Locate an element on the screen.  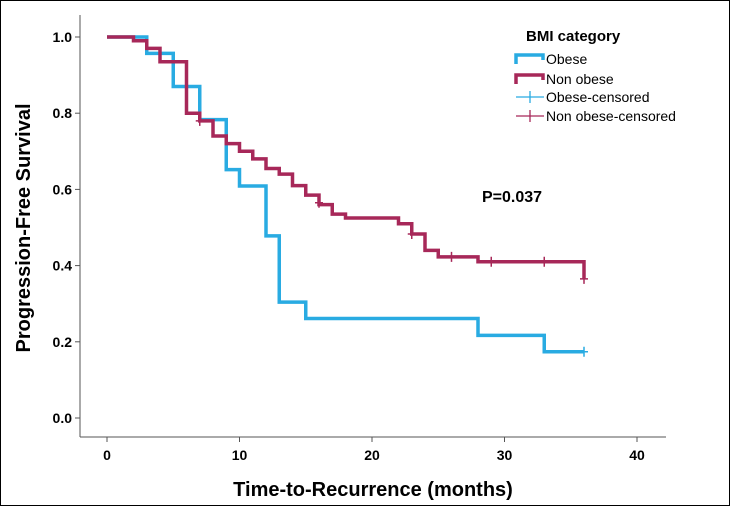
x-tick-label: 30 is located at coordinates (505, 455).